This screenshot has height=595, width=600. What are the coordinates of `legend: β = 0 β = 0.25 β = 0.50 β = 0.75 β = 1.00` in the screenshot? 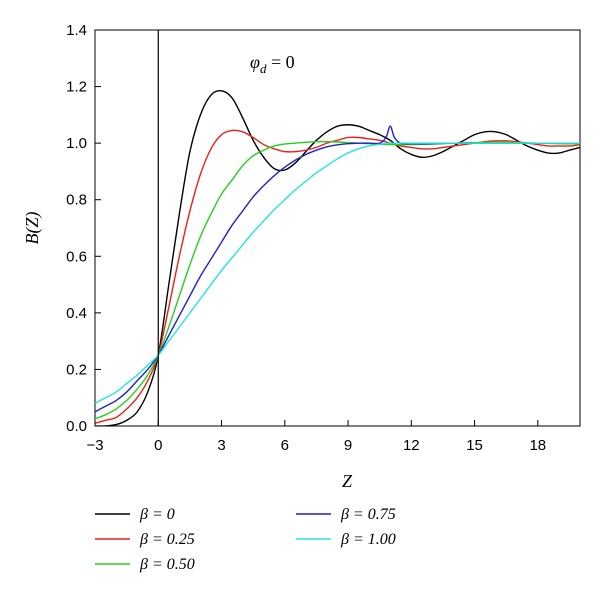 It's located at (245, 539).